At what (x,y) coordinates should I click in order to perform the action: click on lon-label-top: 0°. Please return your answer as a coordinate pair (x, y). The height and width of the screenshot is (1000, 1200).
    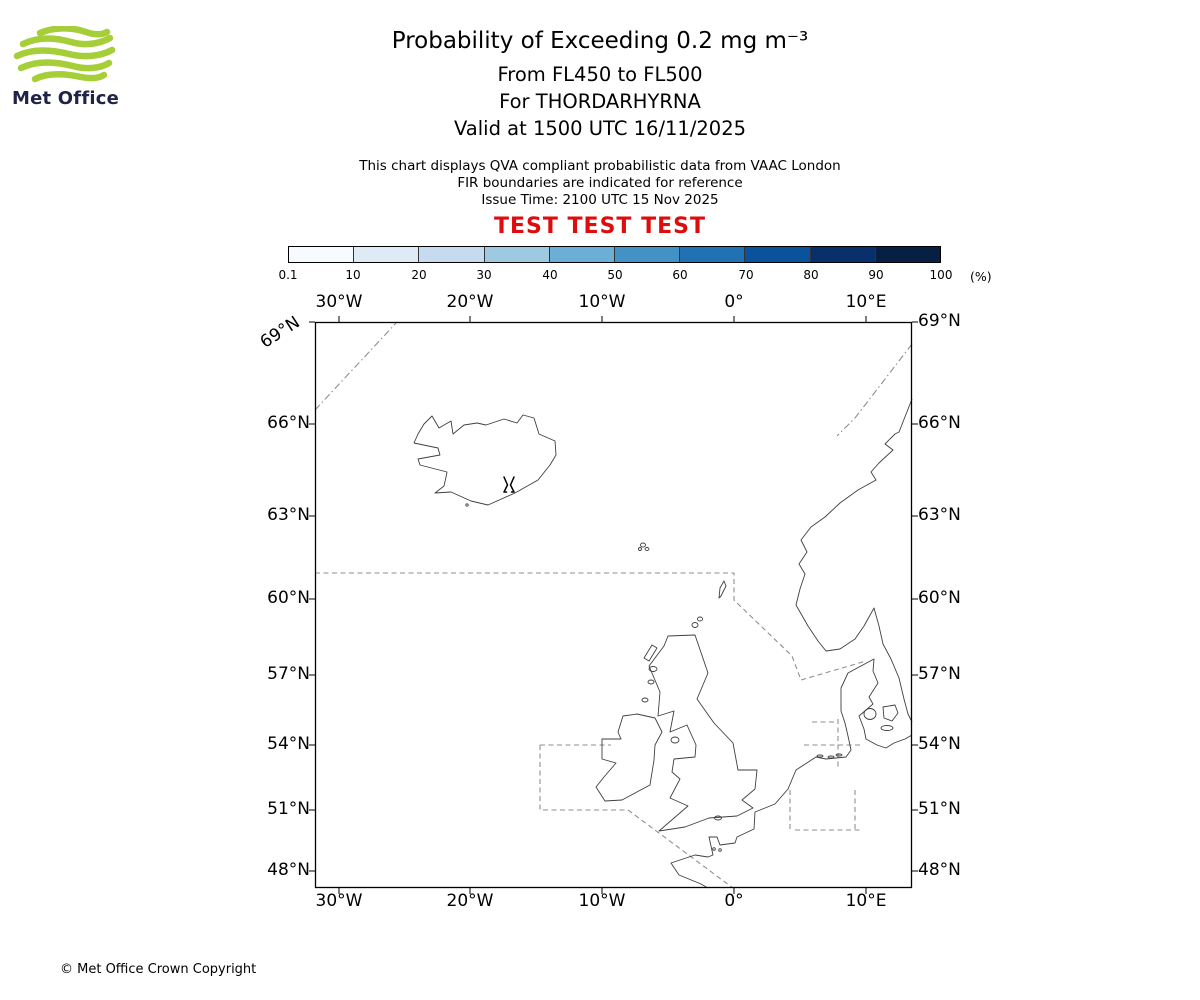
    Looking at the image, I should click on (734, 302).